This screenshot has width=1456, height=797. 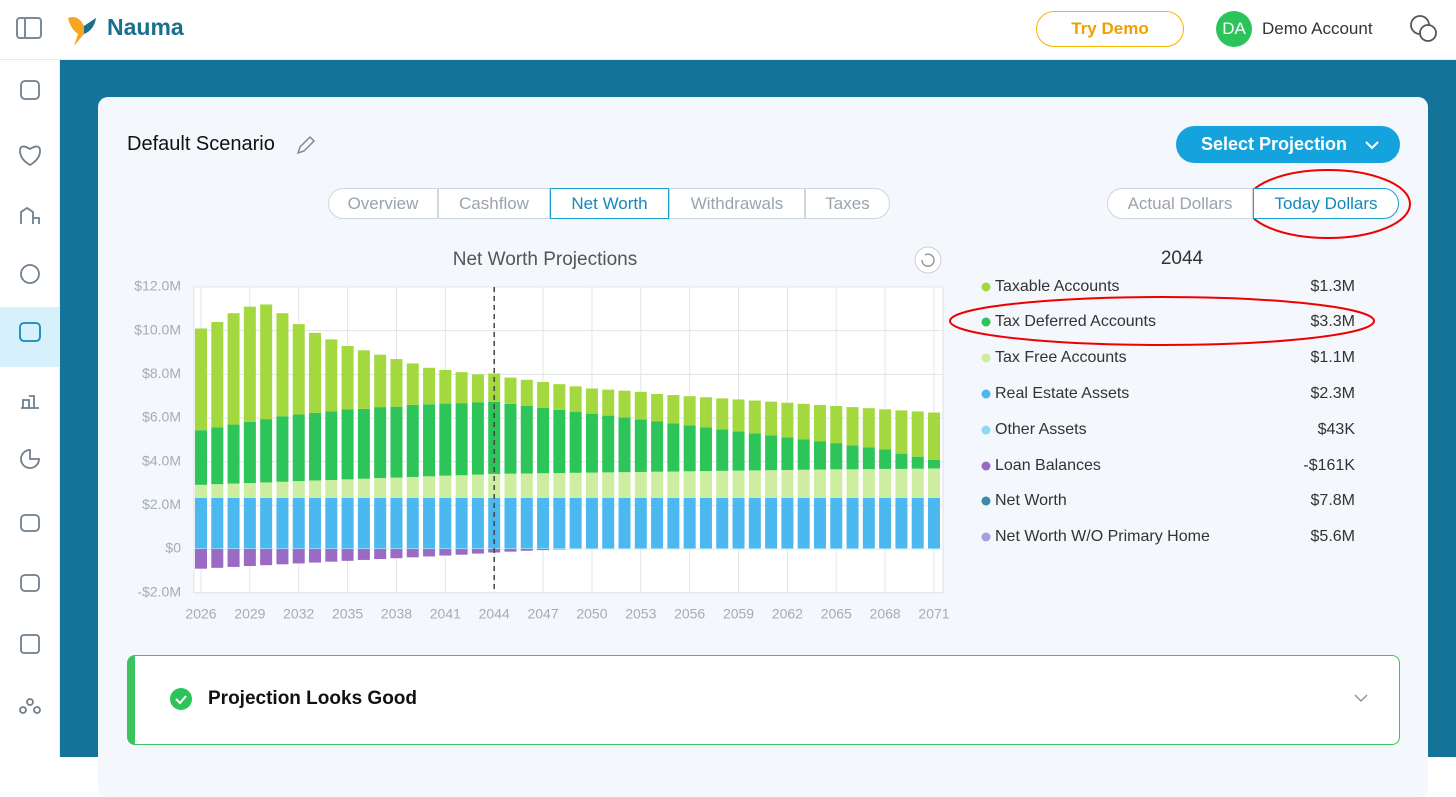 What do you see at coordinates (84, 28) in the screenshot?
I see `logo` at bounding box center [84, 28].